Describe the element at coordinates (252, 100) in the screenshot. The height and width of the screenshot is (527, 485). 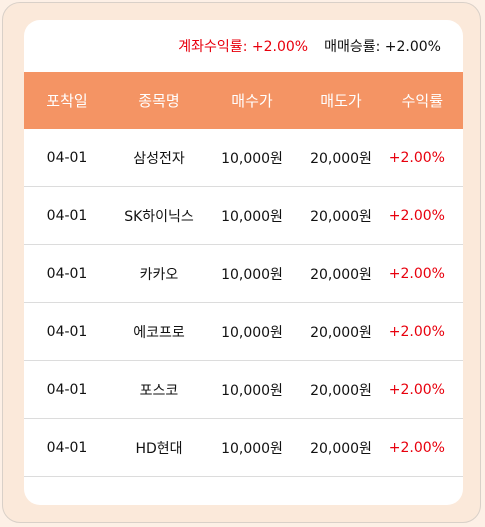
I see `column-header-buy: 매수가` at that location.